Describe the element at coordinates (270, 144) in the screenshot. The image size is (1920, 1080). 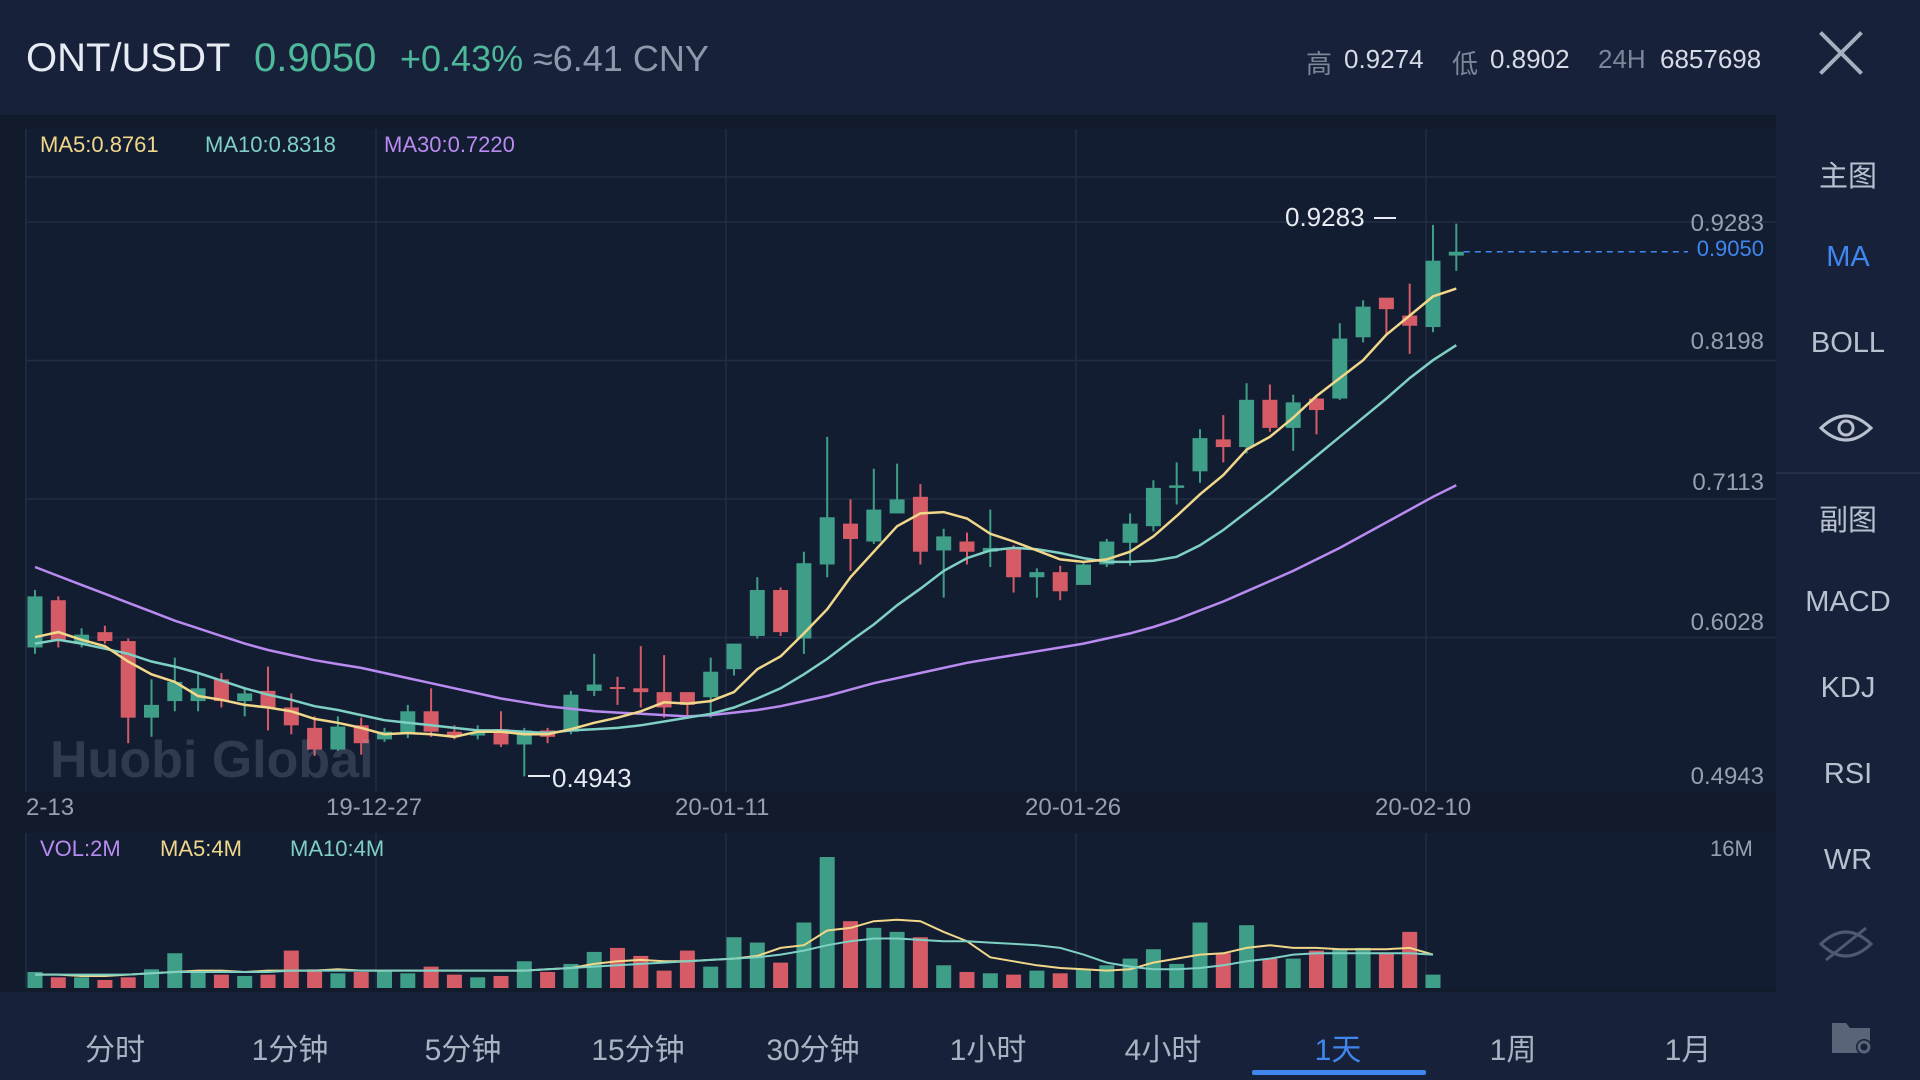
I see `ma10-legend: MA10:0.8318` at that location.